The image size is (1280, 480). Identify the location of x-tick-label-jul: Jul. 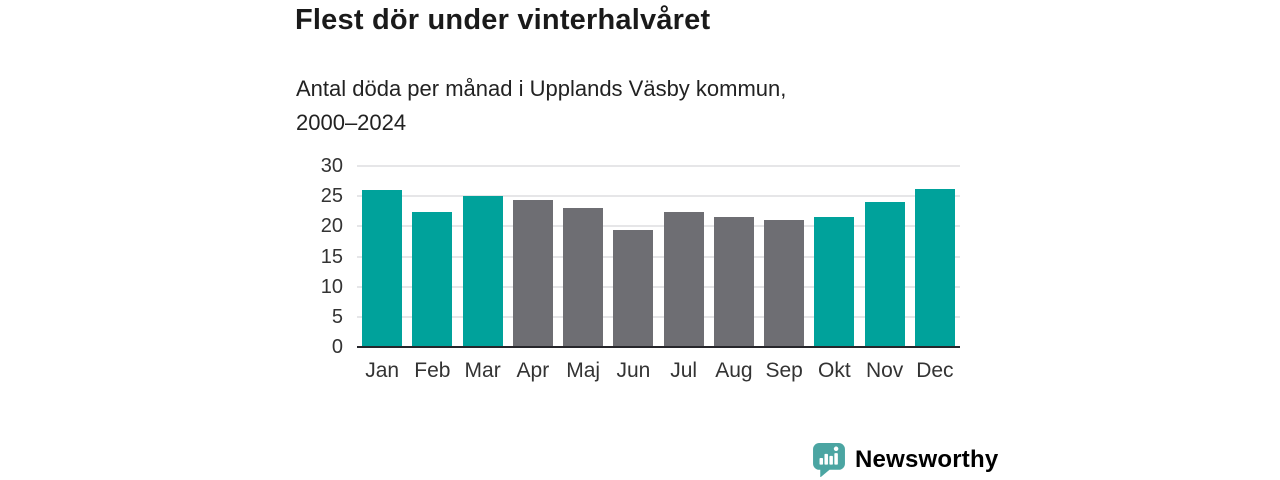
(684, 370).